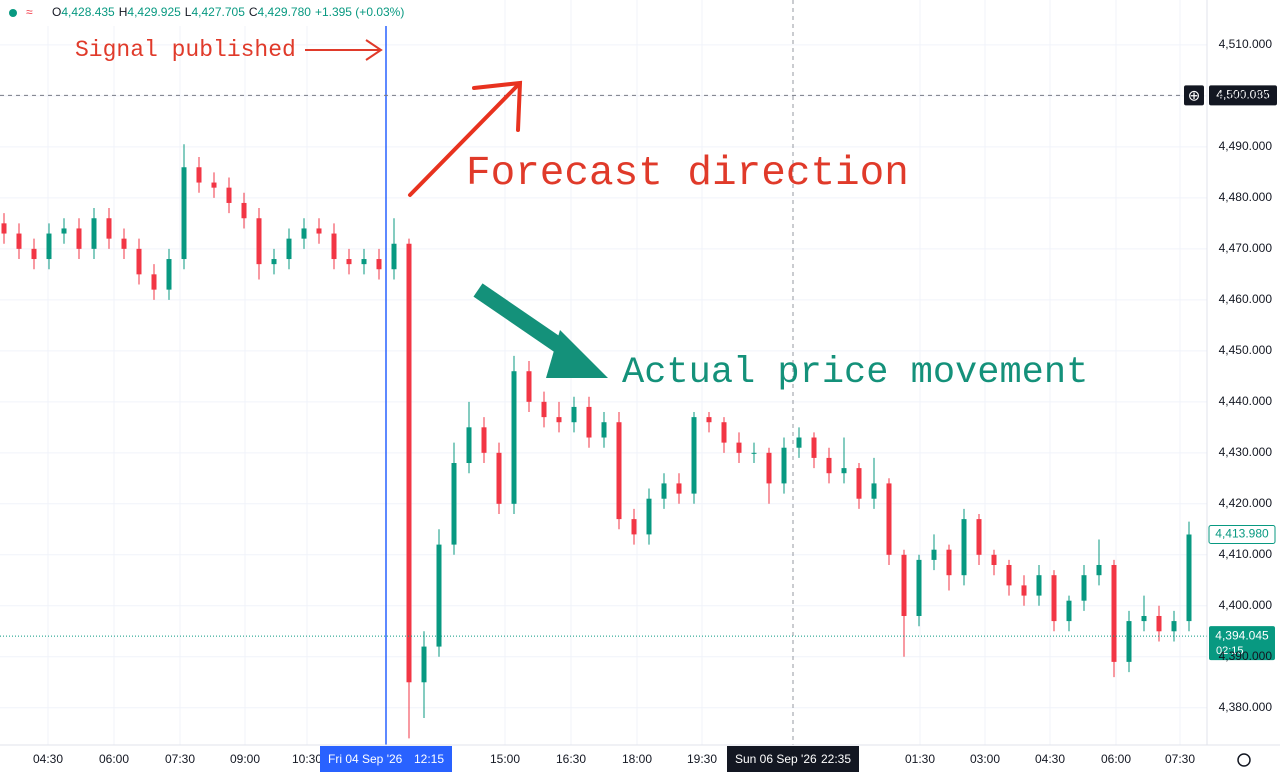 The height and width of the screenshot is (775, 1280). I want to click on ohlc-value: 4,427.705, so click(218, 12).